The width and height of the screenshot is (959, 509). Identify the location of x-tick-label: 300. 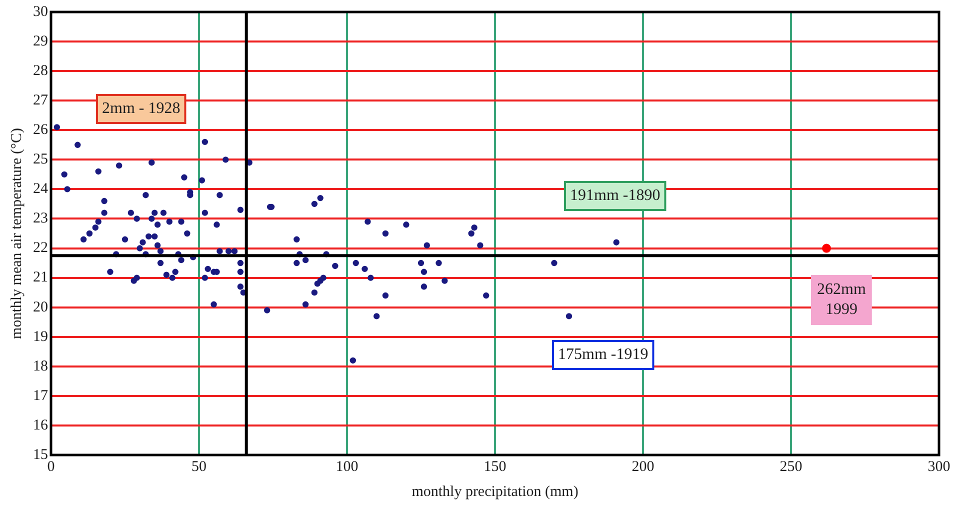
(939, 466).